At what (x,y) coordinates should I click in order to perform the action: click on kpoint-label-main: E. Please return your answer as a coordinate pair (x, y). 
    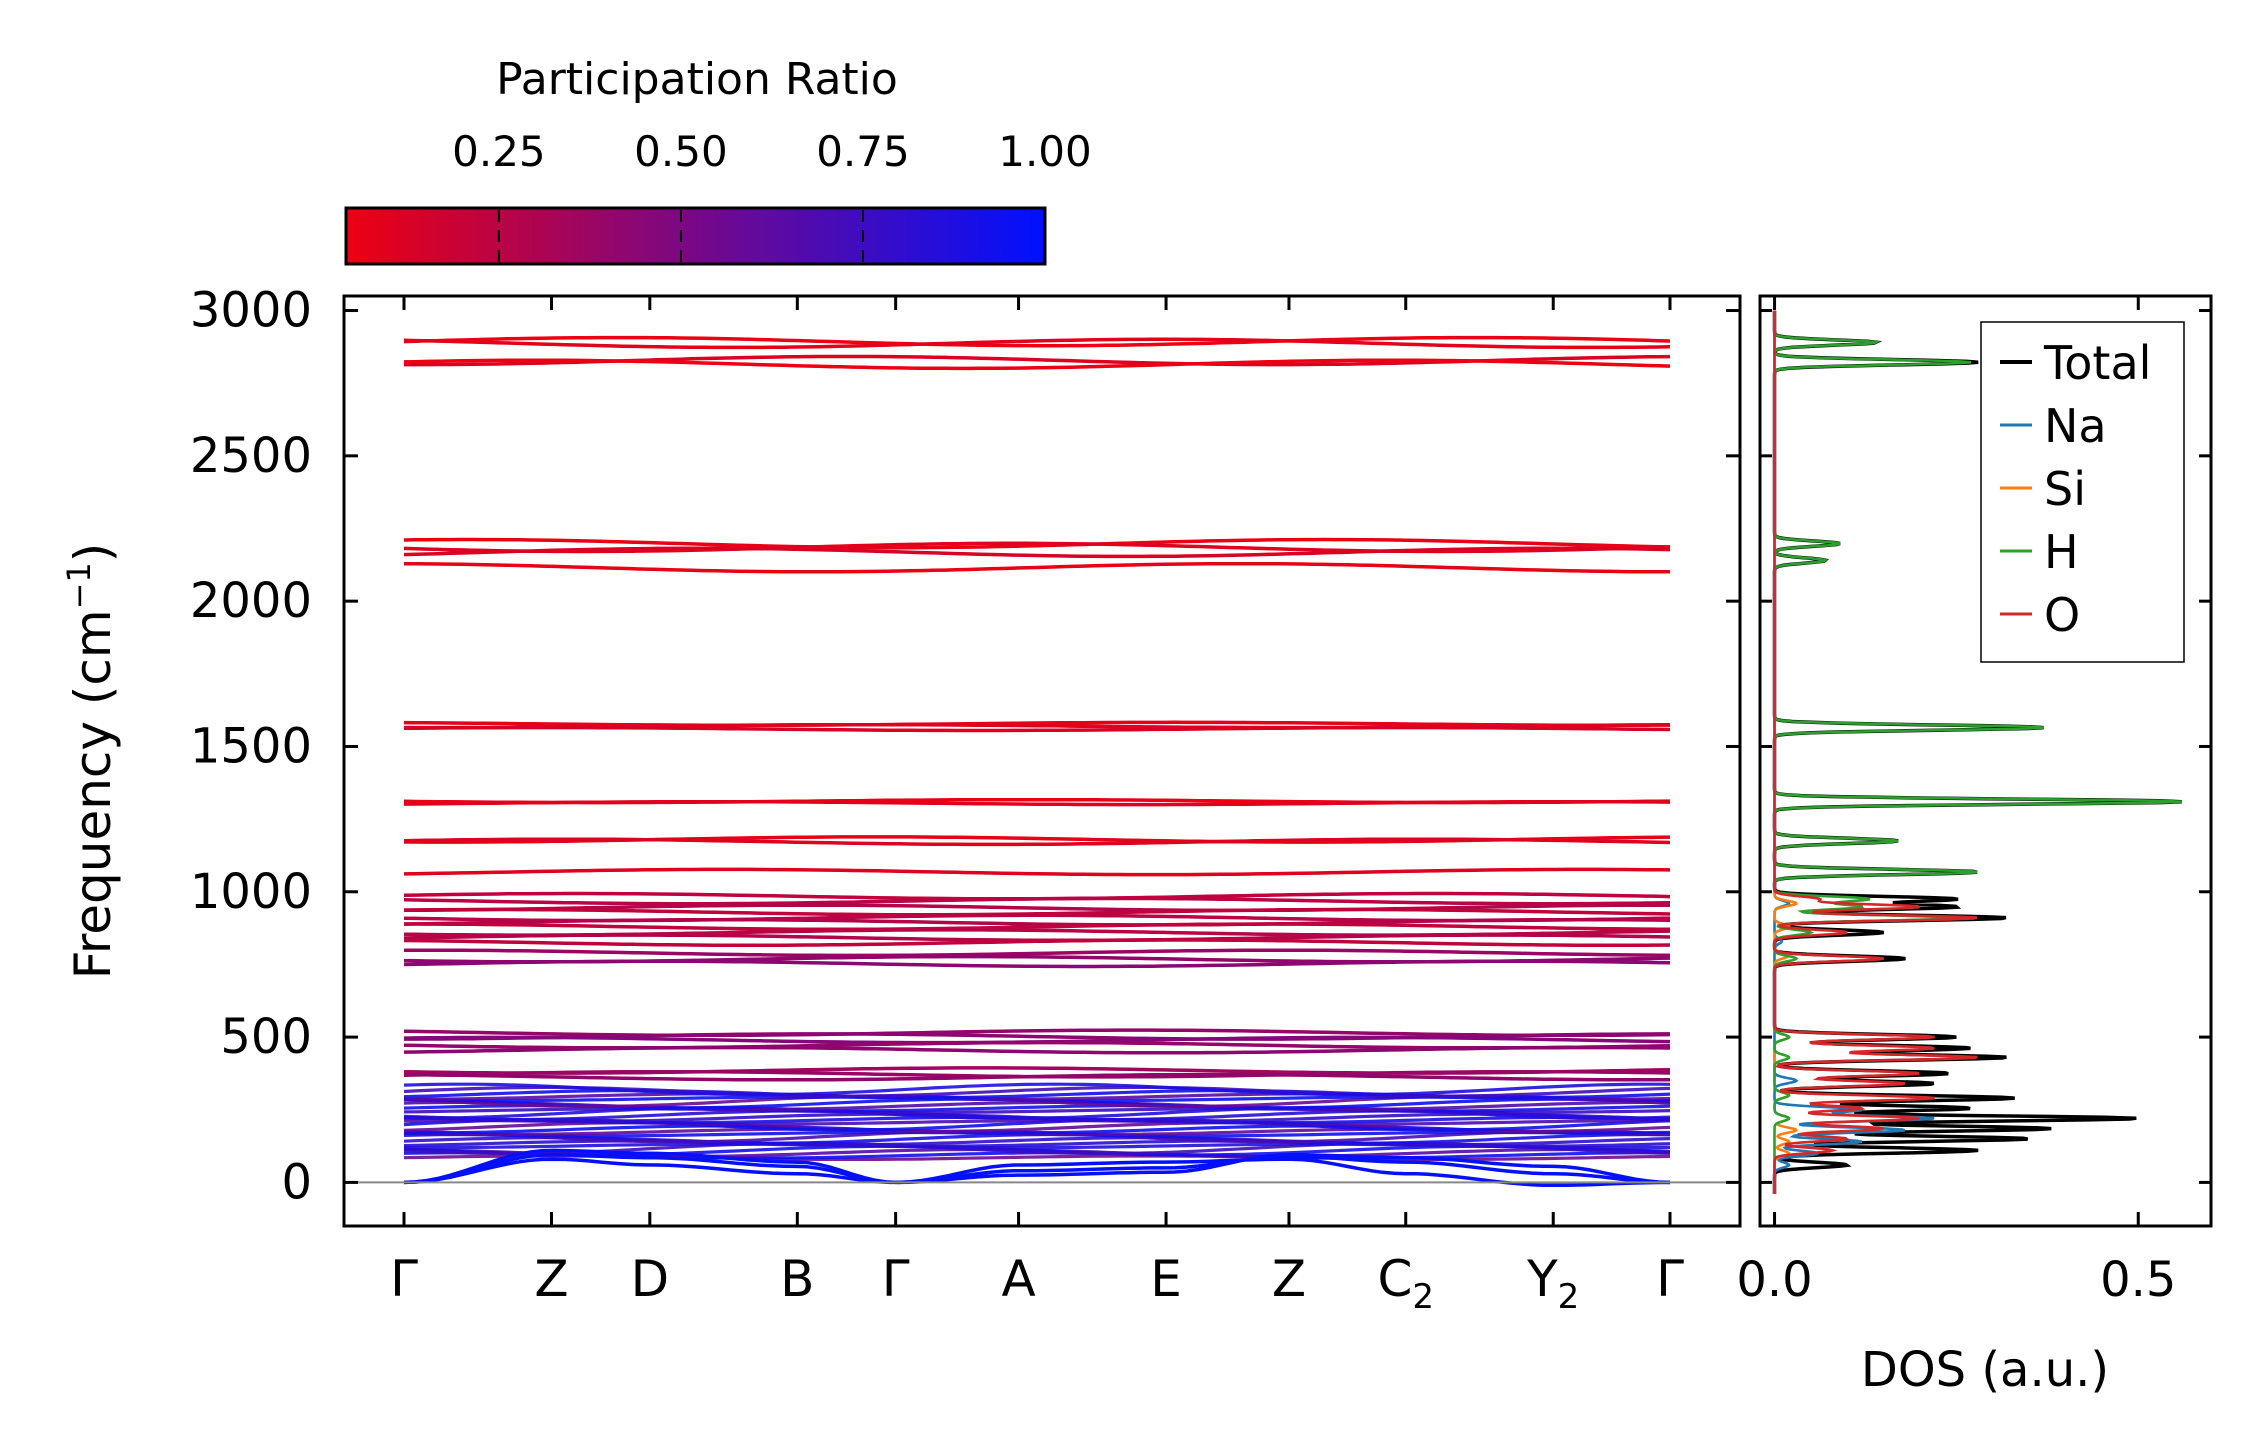
    Looking at the image, I should click on (1166, 1279).